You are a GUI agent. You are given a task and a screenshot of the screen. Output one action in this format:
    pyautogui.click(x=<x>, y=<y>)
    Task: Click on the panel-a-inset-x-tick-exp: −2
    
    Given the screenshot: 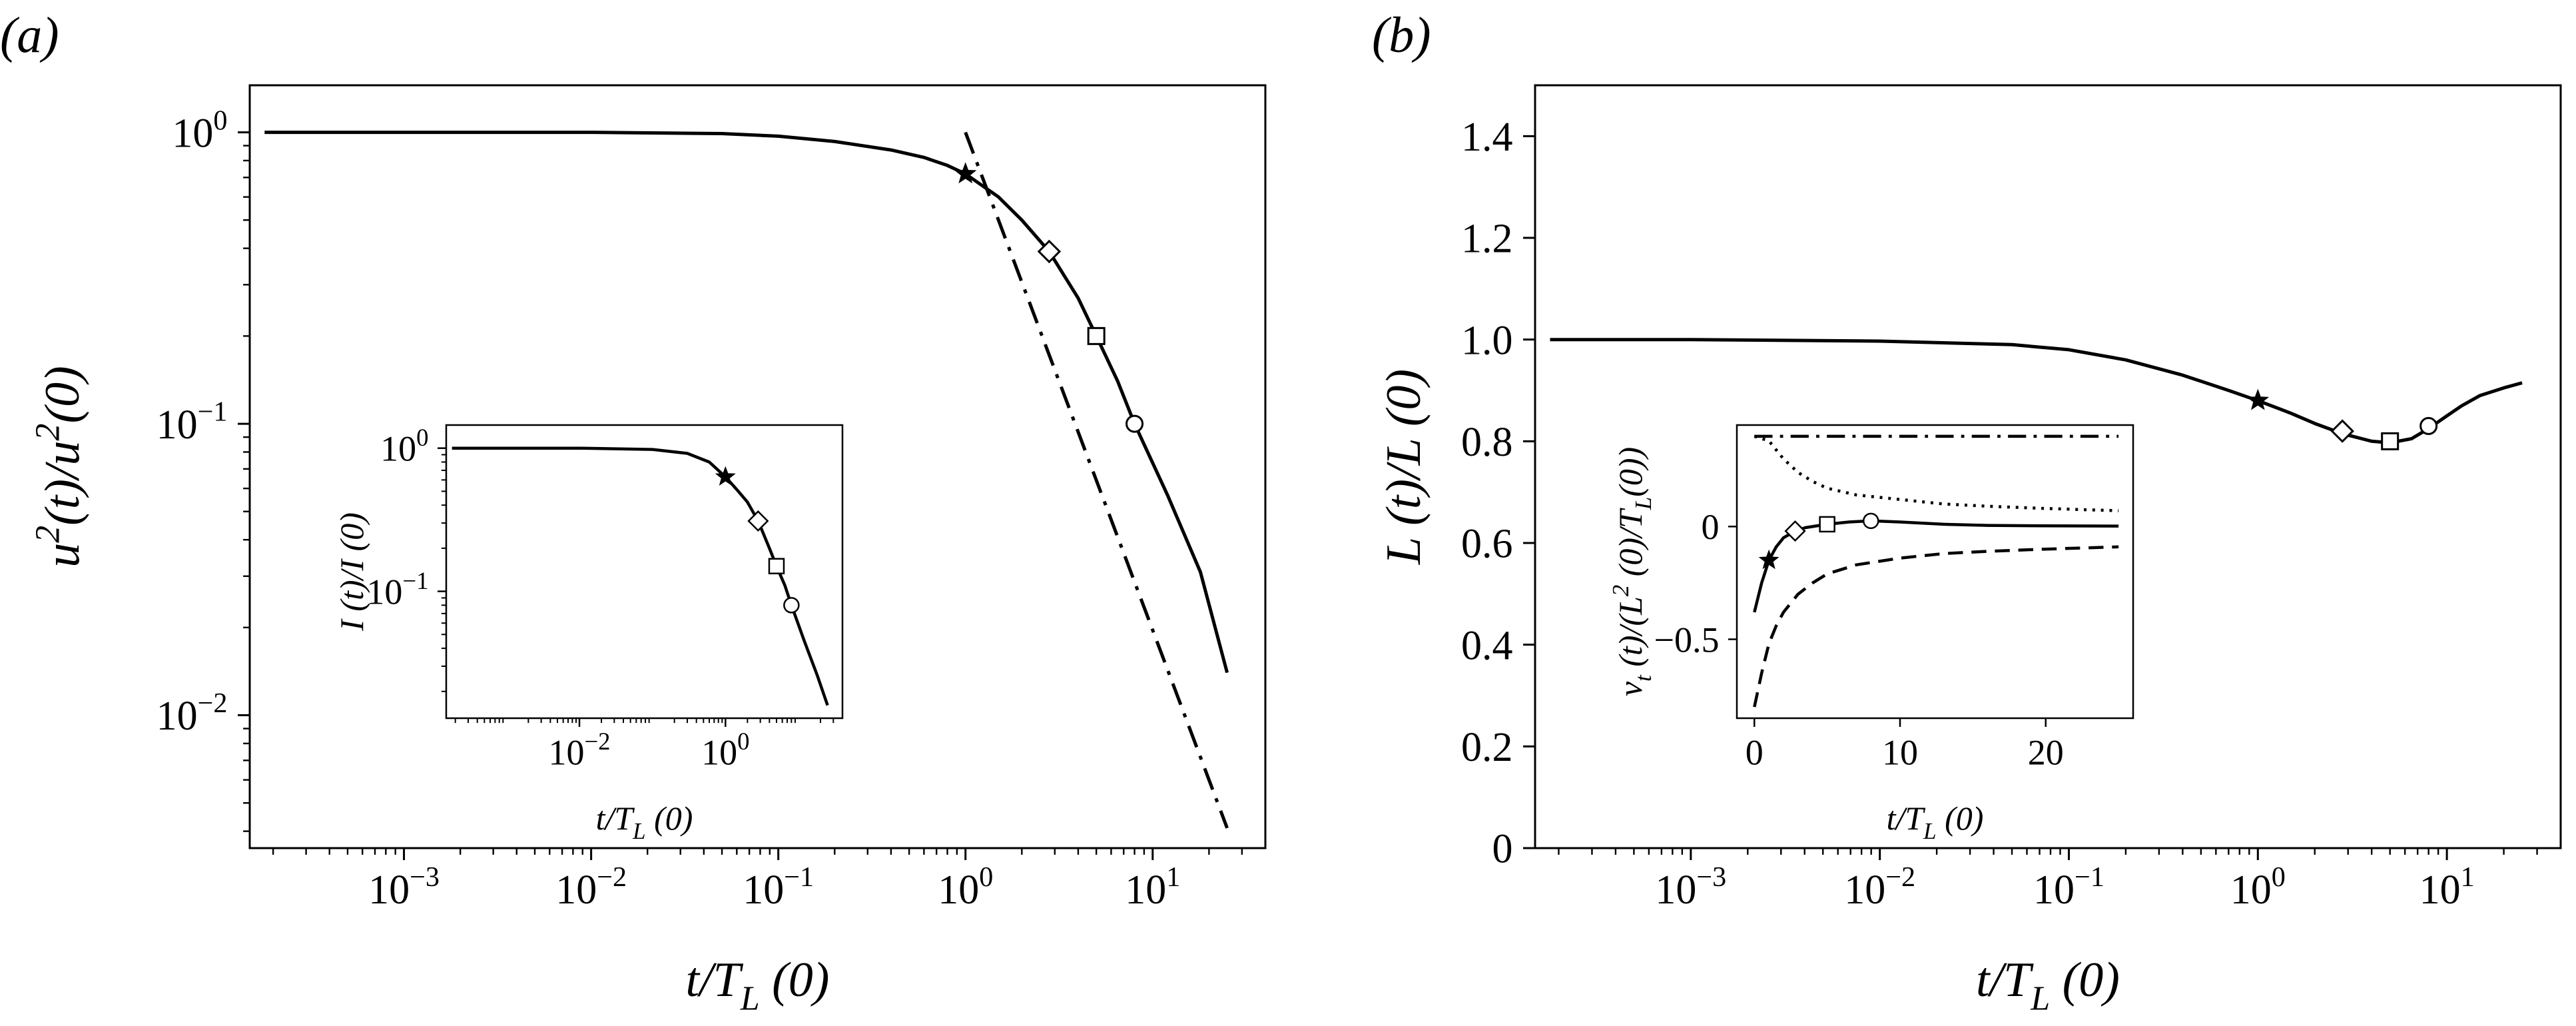 What is the action you would take?
    pyautogui.click(x=597, y=741)
    